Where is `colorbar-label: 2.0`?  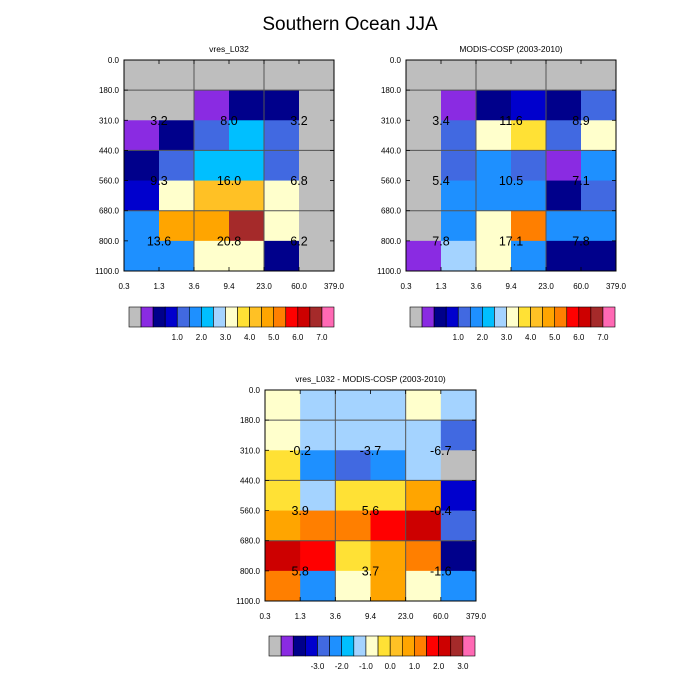
colorbar-label: 2.0 is located at coordinates (483, 337).